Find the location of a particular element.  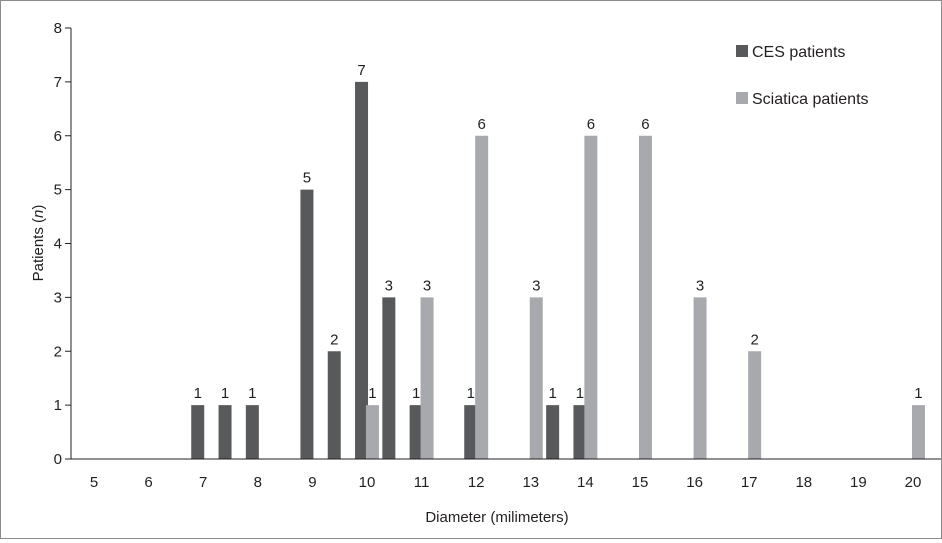

ces-bar-value-label: 2 is located at coordinates (334, 339).